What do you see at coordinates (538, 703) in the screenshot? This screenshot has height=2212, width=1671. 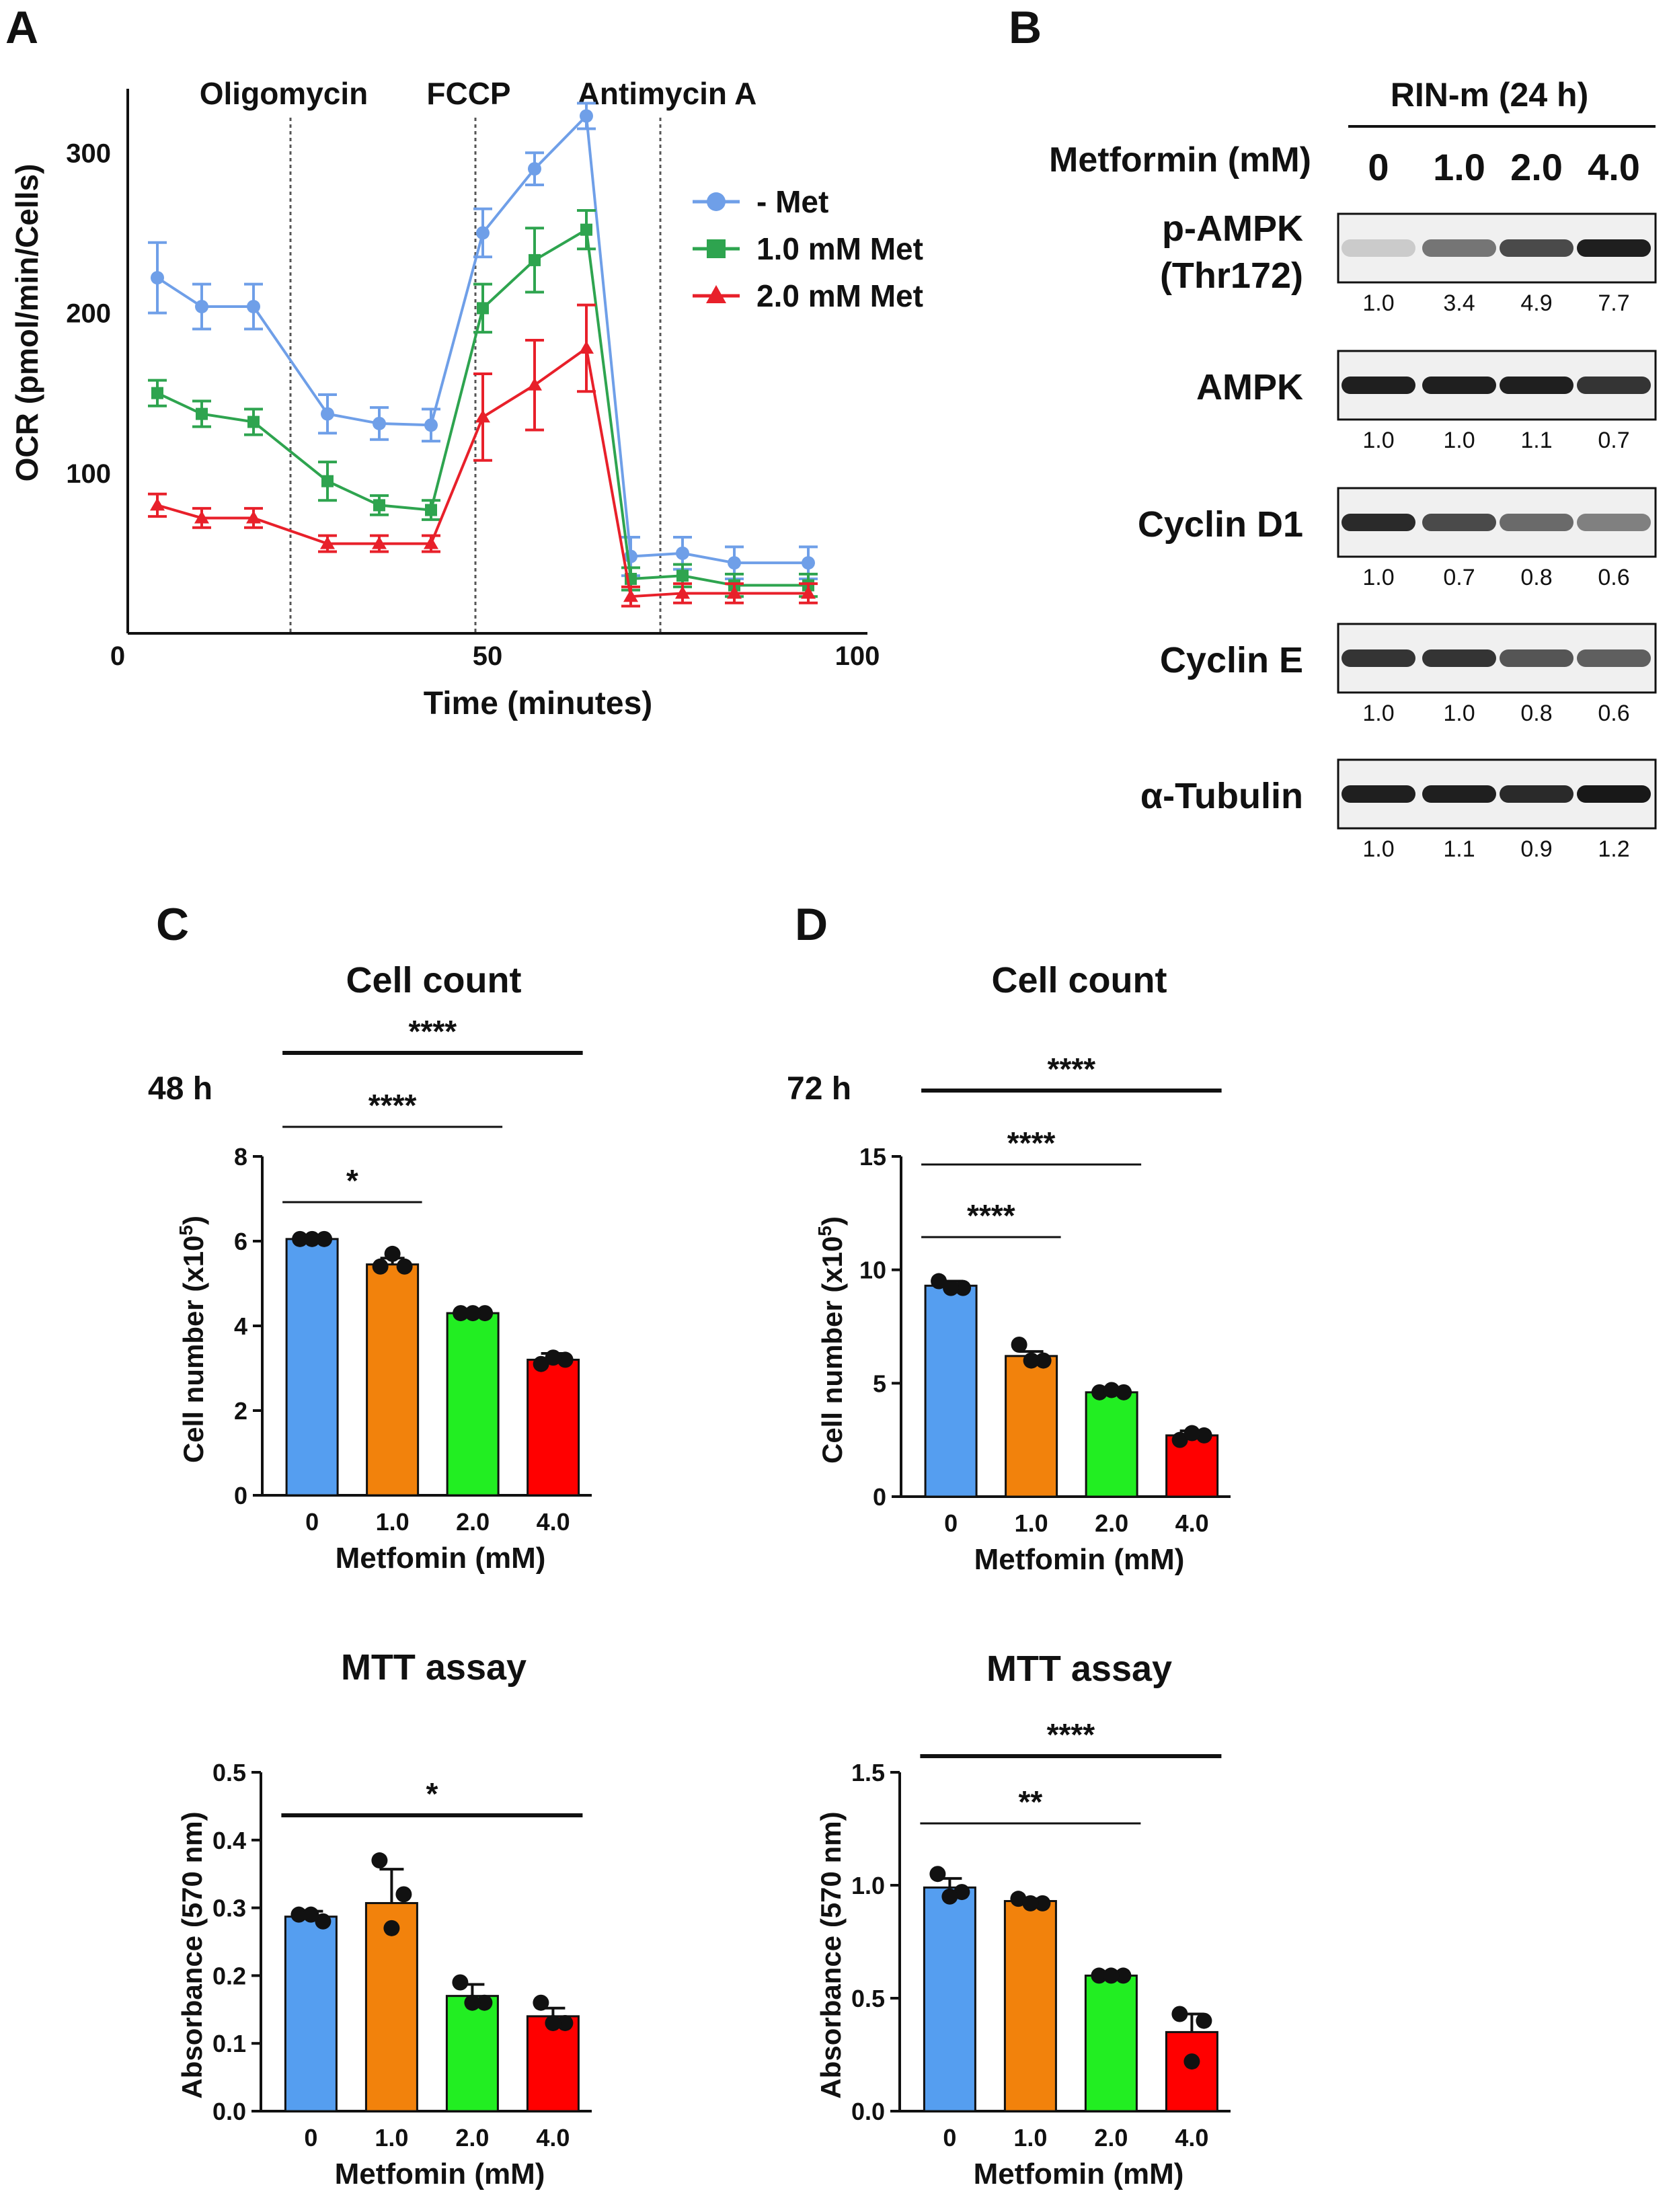 I see `x-axis-label: Time (minutes)` at bounding box center [538, 703].